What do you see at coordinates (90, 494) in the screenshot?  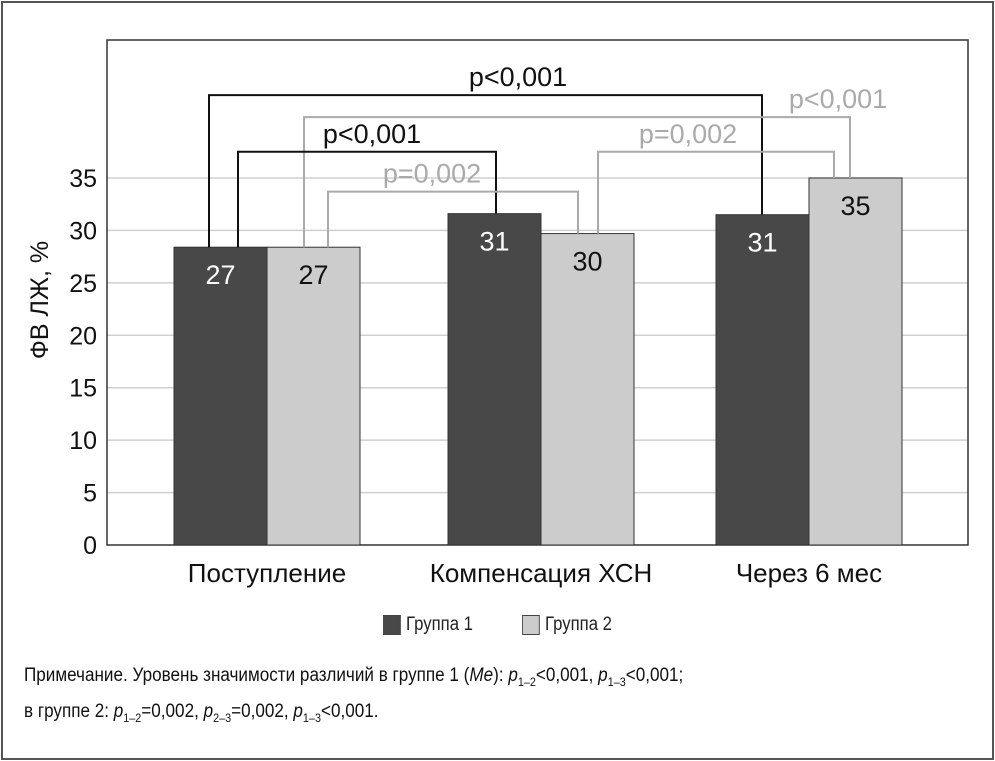 I see `y-tick-label: 5` at bounding box center [90, 494].